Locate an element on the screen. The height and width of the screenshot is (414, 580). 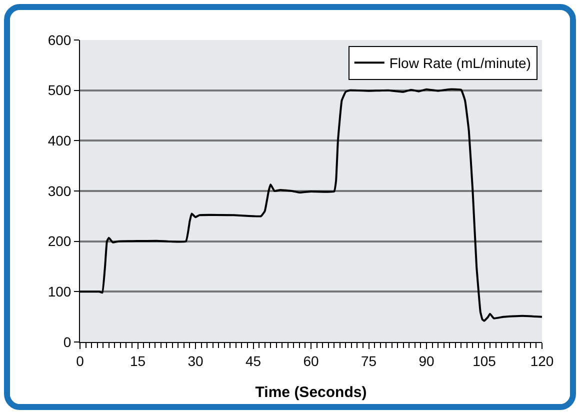
legend-label: Flow Rate (mL/minute) is located at coordinates (460, 63).